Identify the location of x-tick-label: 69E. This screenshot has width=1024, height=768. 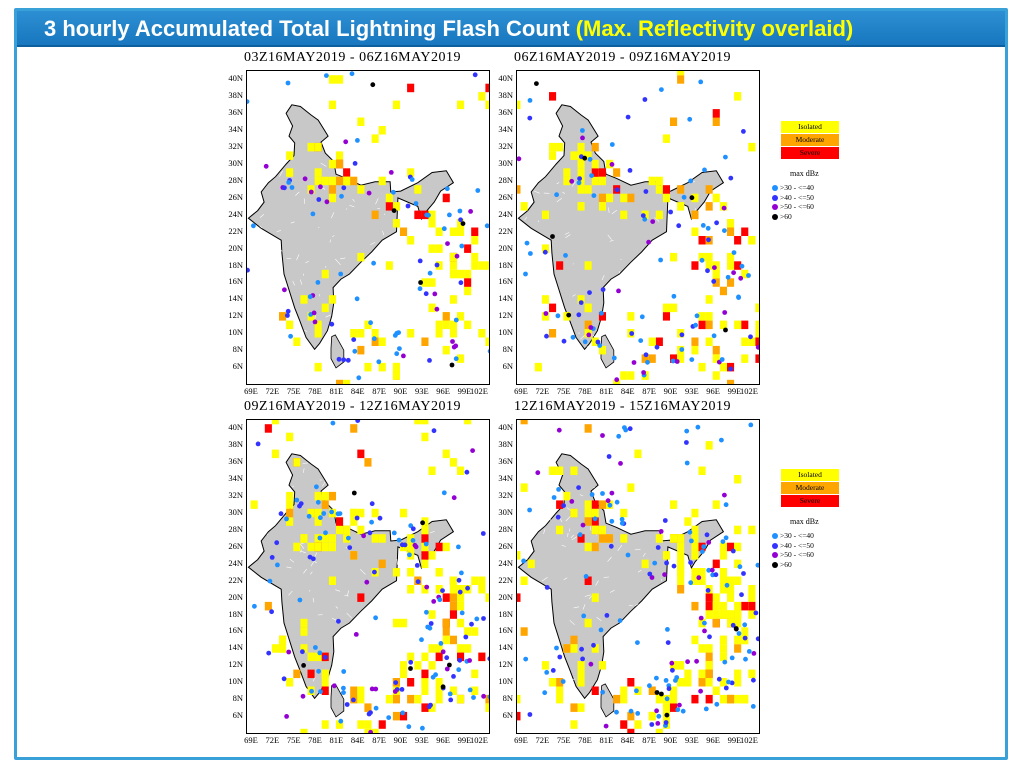
(521, 740).